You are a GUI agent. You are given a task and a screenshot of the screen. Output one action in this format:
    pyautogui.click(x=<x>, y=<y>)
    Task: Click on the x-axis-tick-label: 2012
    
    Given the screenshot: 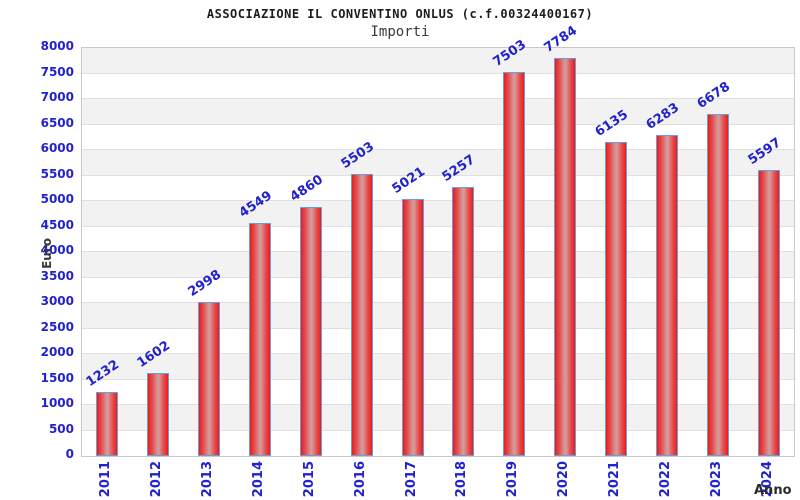 What is the action you would take?
    pyautogui.click(x=157, y=479)
    